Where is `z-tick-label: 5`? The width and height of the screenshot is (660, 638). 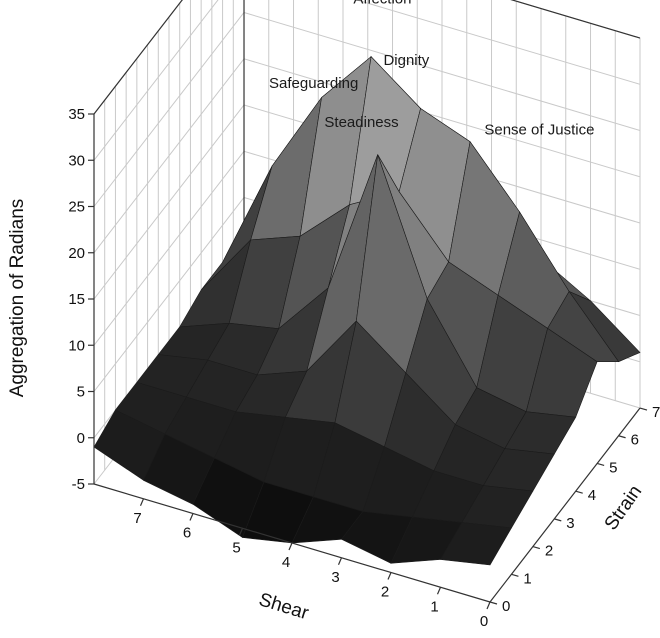
z-tick-label: 5 is located at coordinates (81, 392).